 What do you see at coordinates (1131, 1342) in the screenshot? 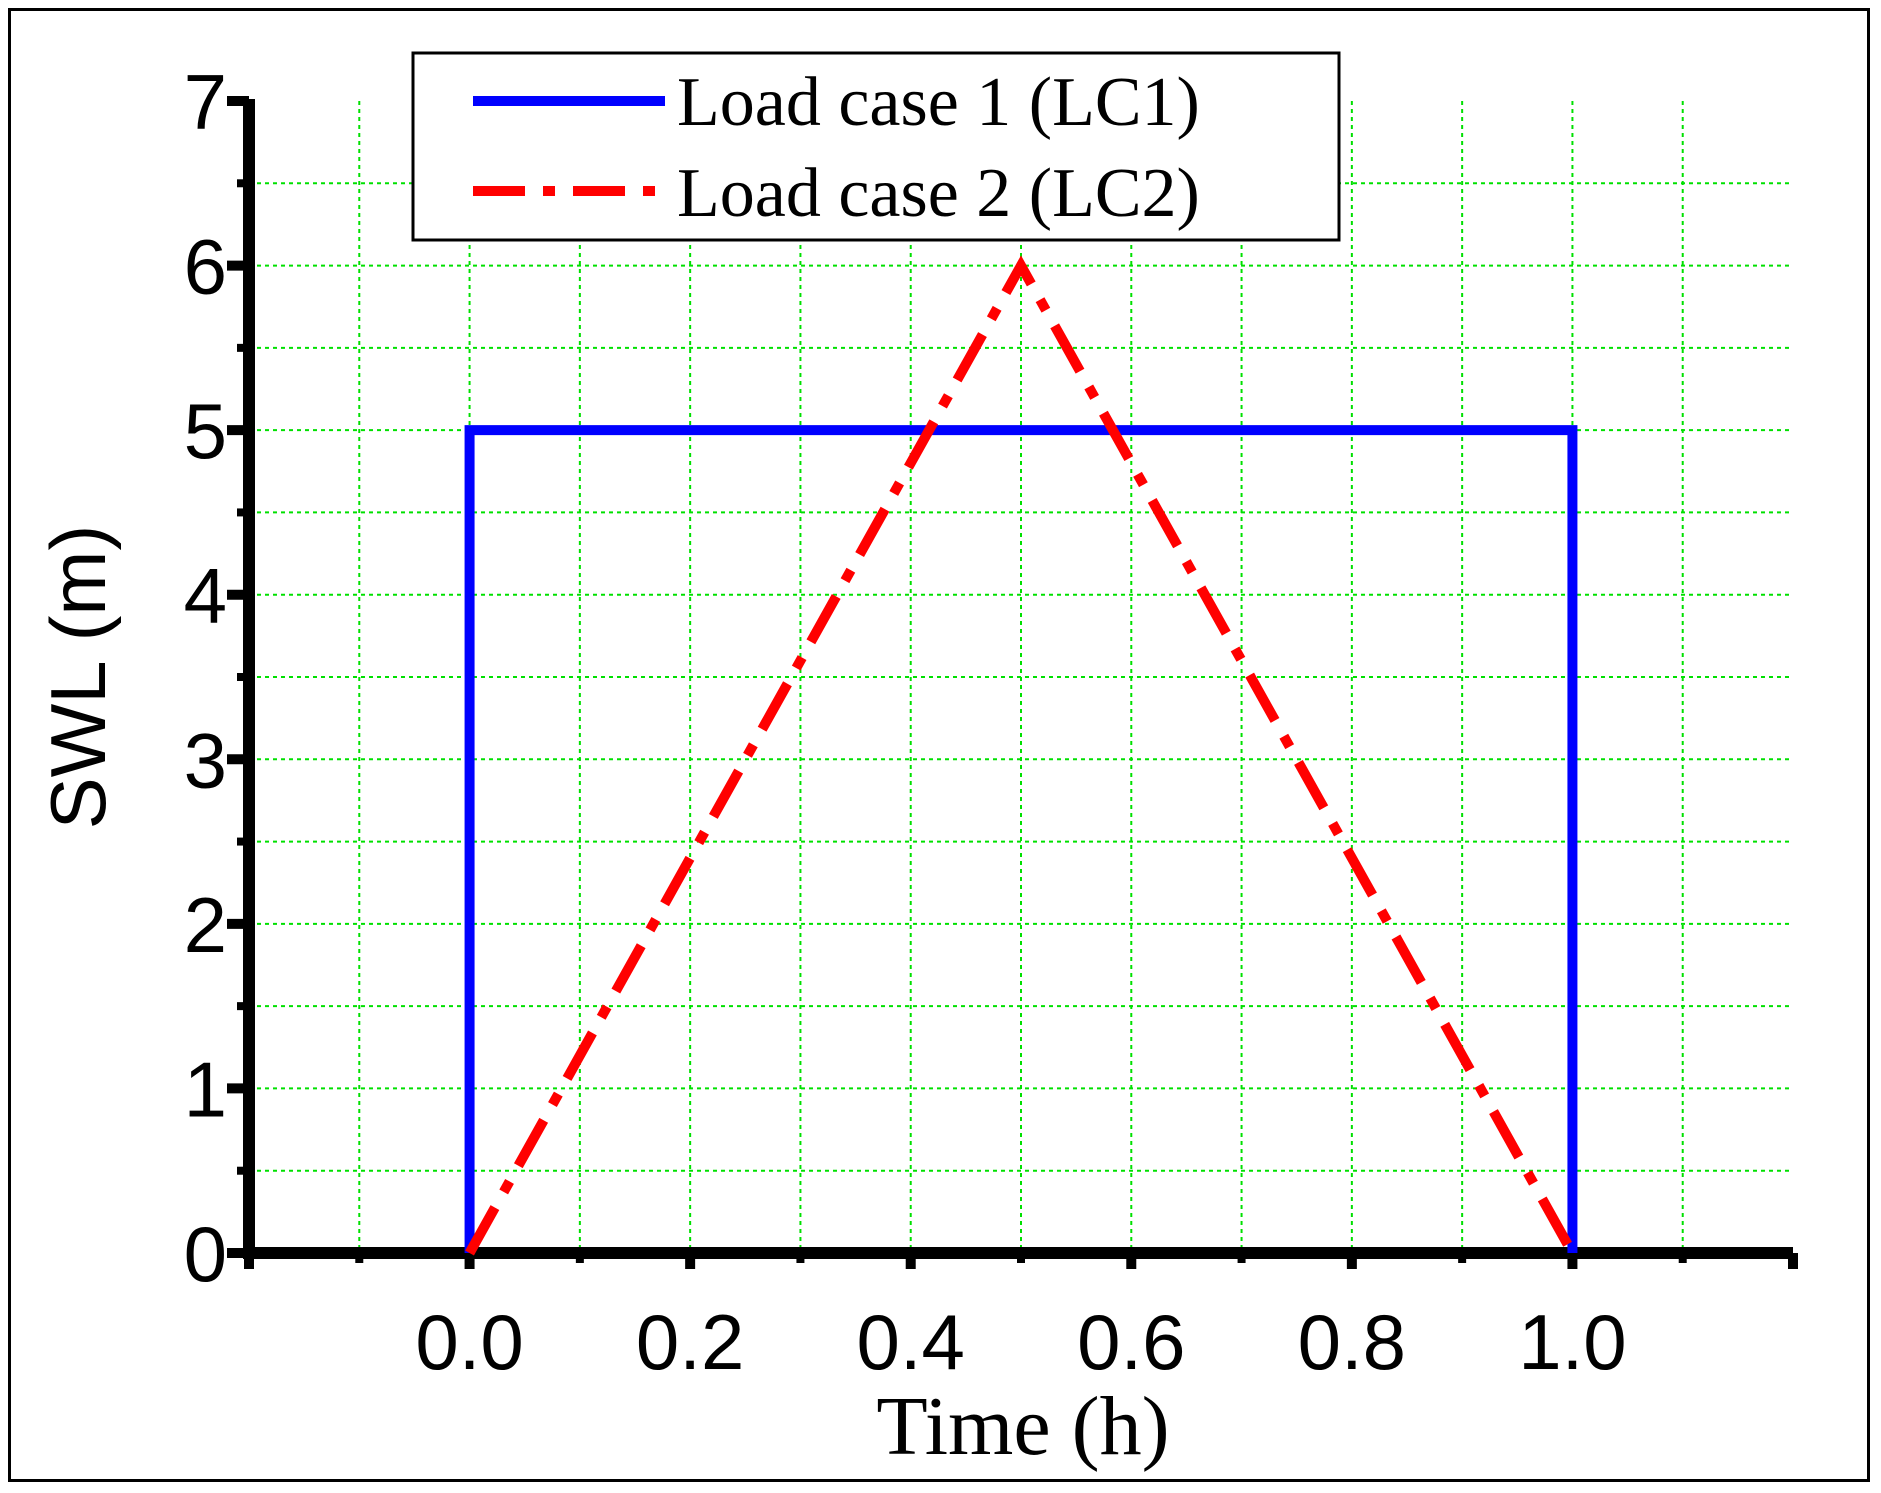
I see `x-tick-label: 0.6` at bounding box center [1131, 1342].